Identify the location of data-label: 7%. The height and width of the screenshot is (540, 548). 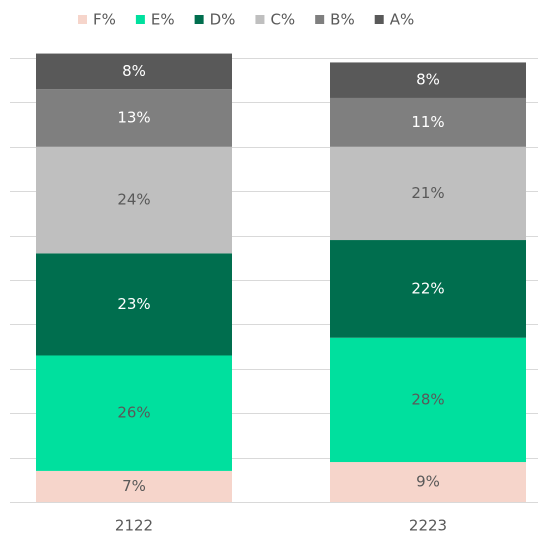
(134, 486).